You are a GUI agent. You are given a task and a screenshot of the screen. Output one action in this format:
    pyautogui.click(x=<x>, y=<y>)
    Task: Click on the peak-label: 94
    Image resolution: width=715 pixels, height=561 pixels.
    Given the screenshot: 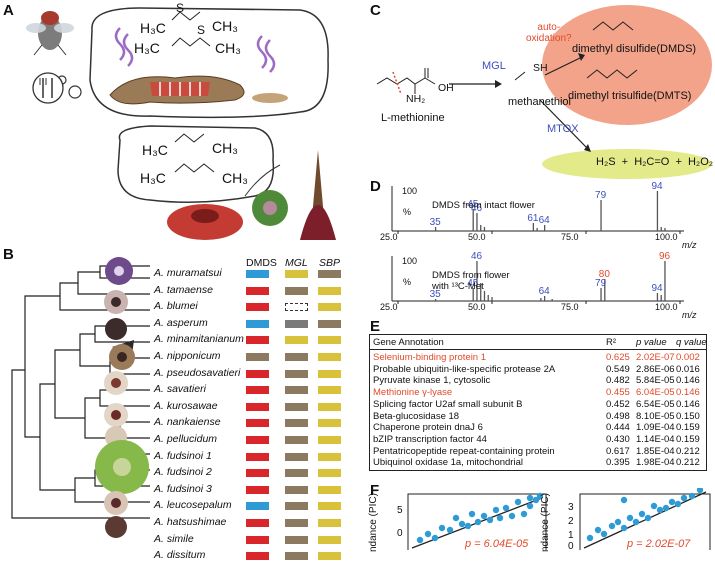 What is the action you would take?
    pyautogui.click(x=657, y=186)
    